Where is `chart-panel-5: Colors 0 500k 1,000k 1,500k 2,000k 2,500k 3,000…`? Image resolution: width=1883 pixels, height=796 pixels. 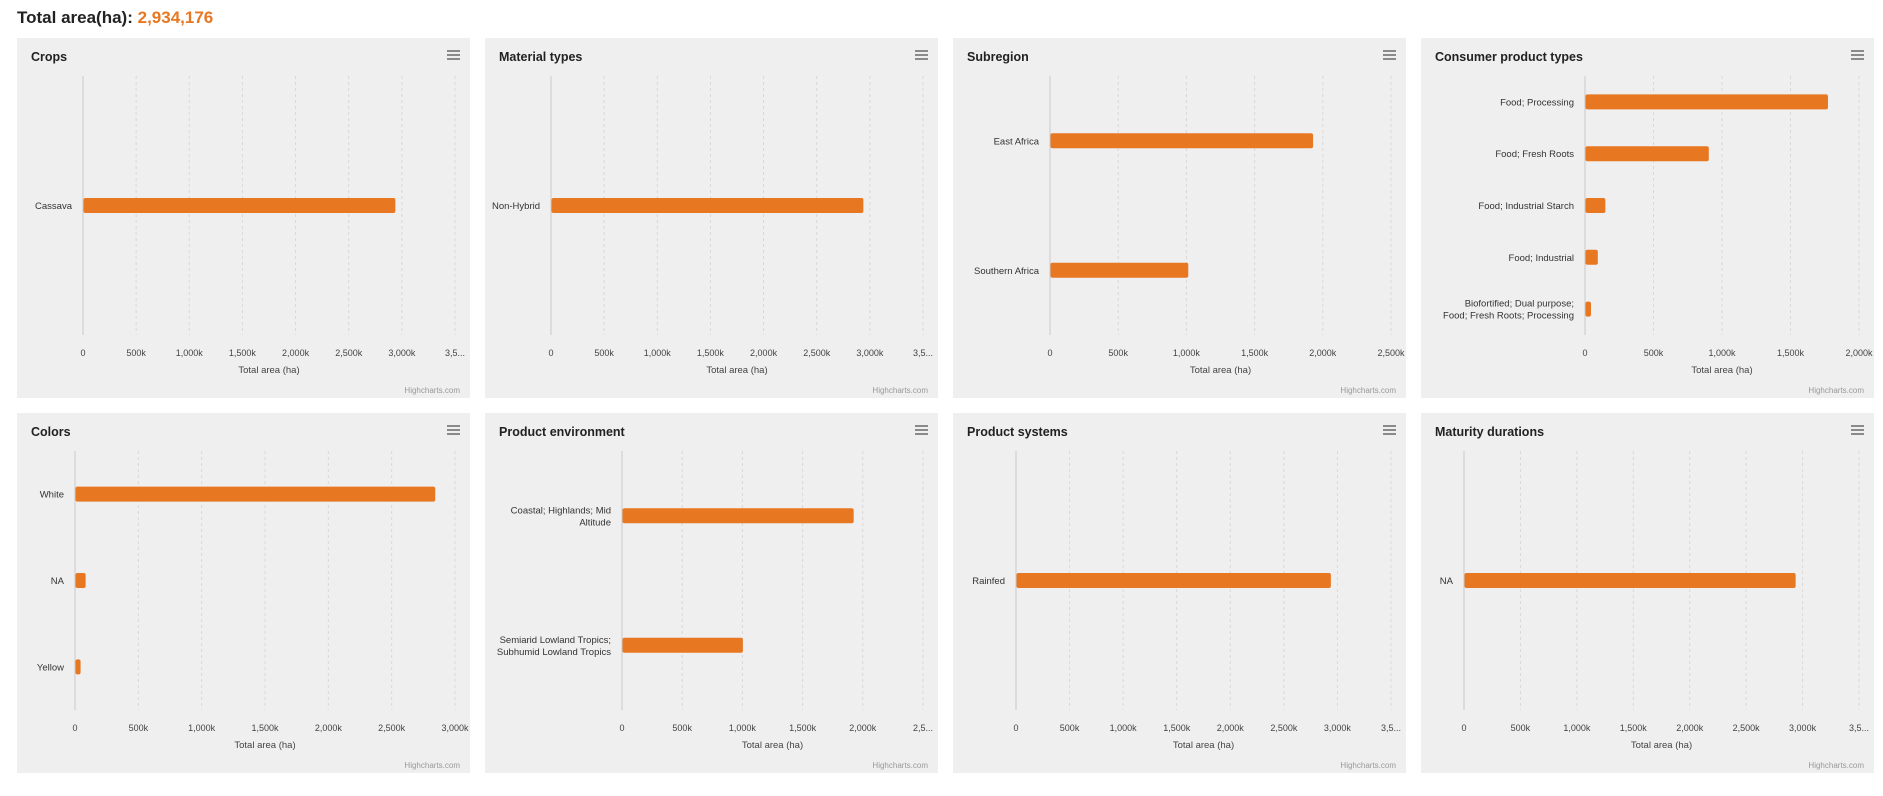 chart-panel-5: Colors 0 500k 1,000k 1,500k 2,000k 2,500k 3,000… is located at coordinates (243, 593).